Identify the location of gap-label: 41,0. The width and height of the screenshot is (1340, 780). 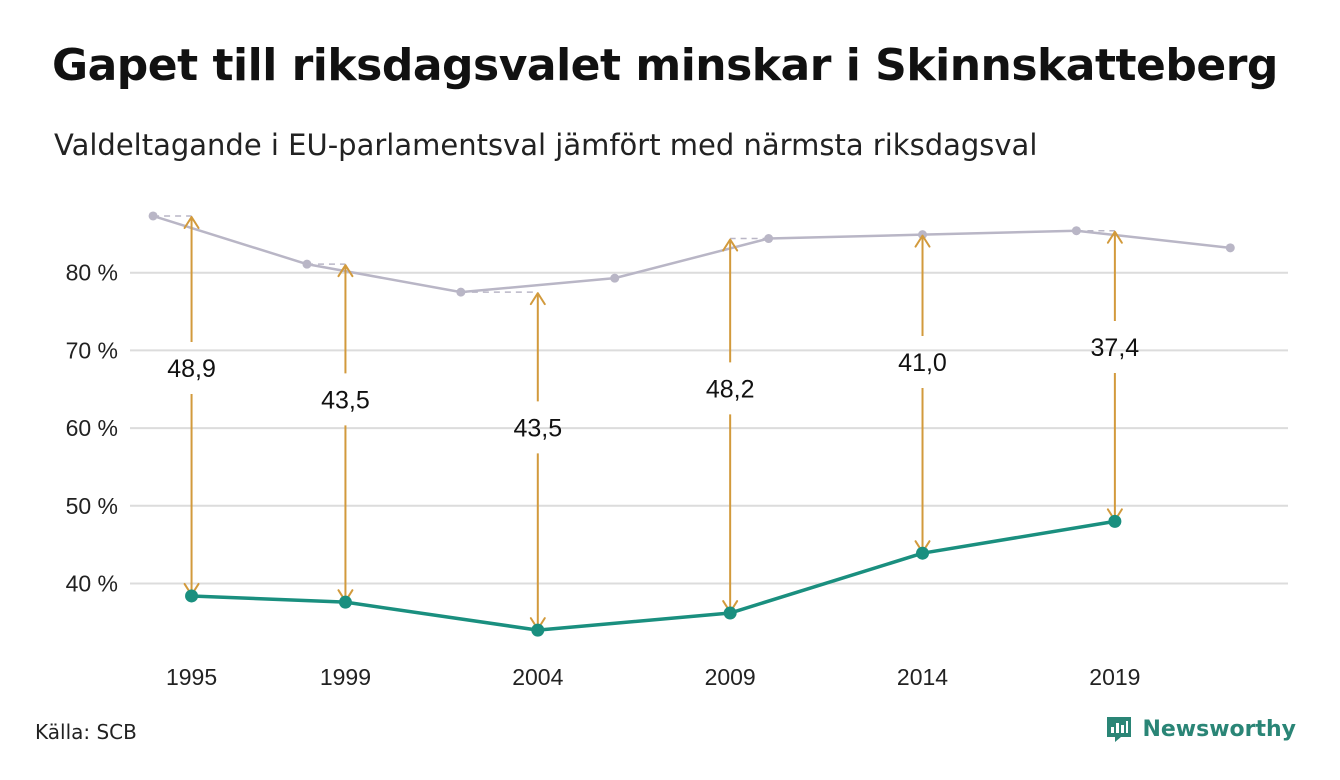
(922, 363).